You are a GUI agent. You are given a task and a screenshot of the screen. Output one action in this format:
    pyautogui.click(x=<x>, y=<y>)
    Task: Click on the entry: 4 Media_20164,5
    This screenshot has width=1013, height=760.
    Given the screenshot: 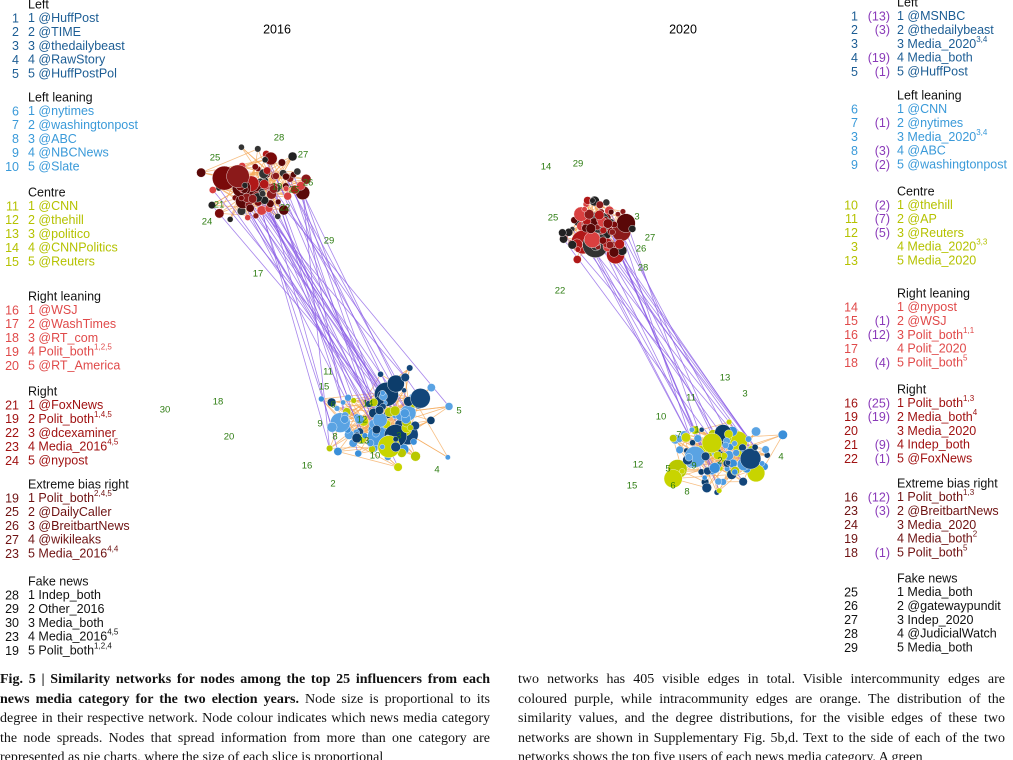 What is the action you would take?
    pyautogui.click(x=73, y=636)
    